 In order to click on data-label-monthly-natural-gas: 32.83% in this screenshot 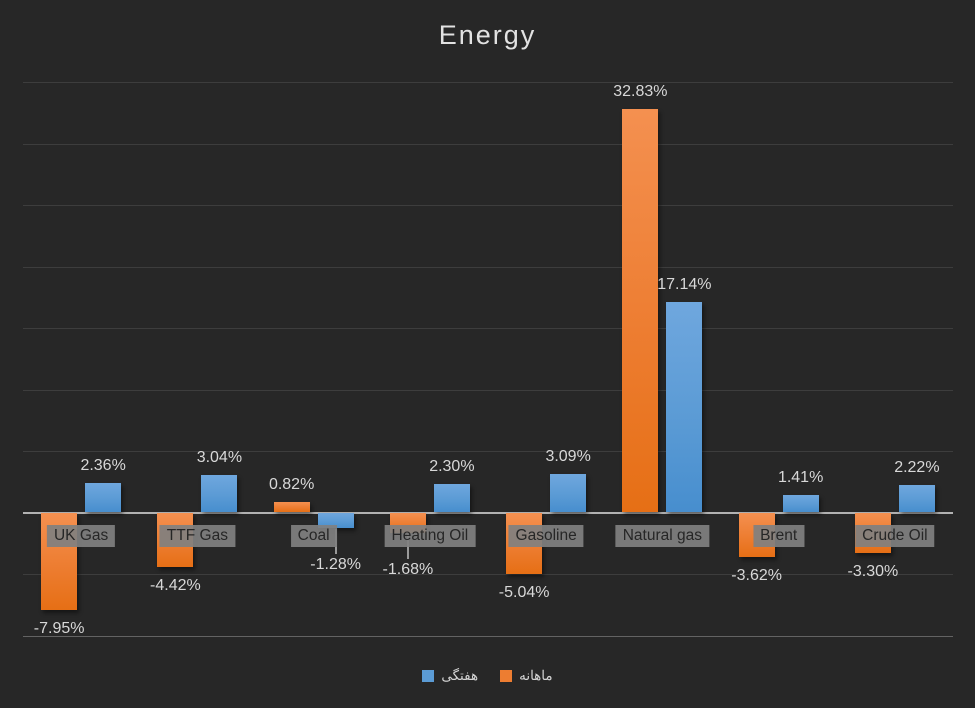, I will do `click(640, 91)`.